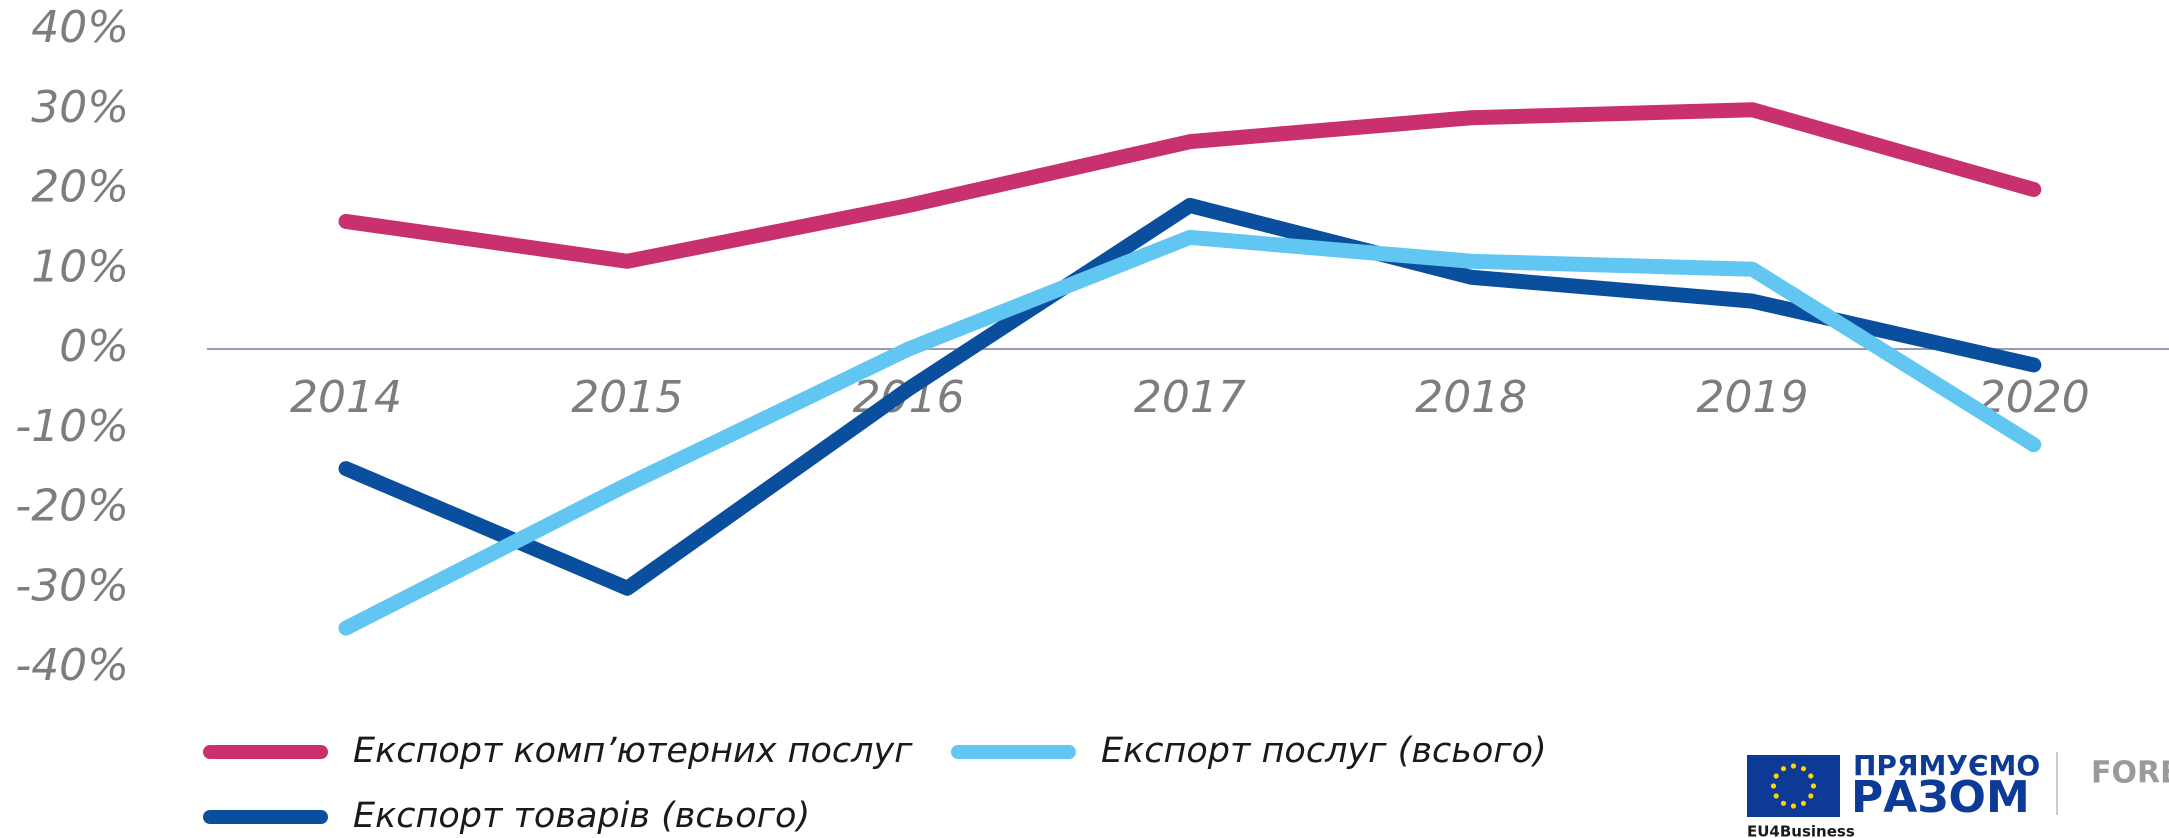 The image size is (2169, 838). I want to click on y-tick-label: 10%, so click(80, 266).